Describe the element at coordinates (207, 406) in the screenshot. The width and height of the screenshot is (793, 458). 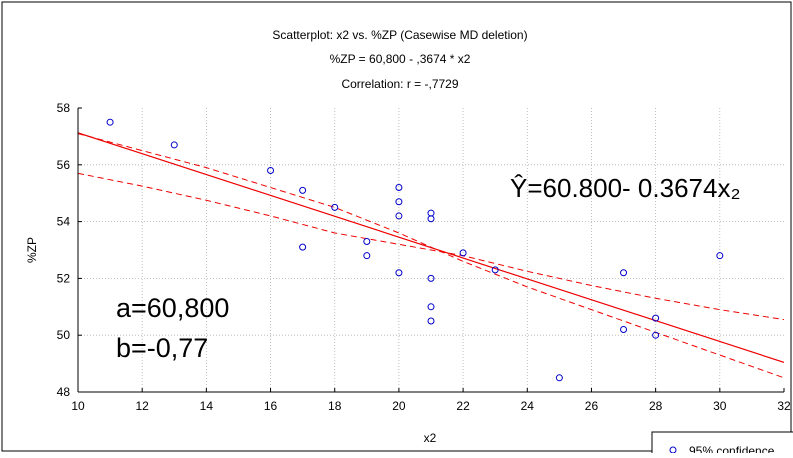
I see `x-tick-label: 14` at that location.